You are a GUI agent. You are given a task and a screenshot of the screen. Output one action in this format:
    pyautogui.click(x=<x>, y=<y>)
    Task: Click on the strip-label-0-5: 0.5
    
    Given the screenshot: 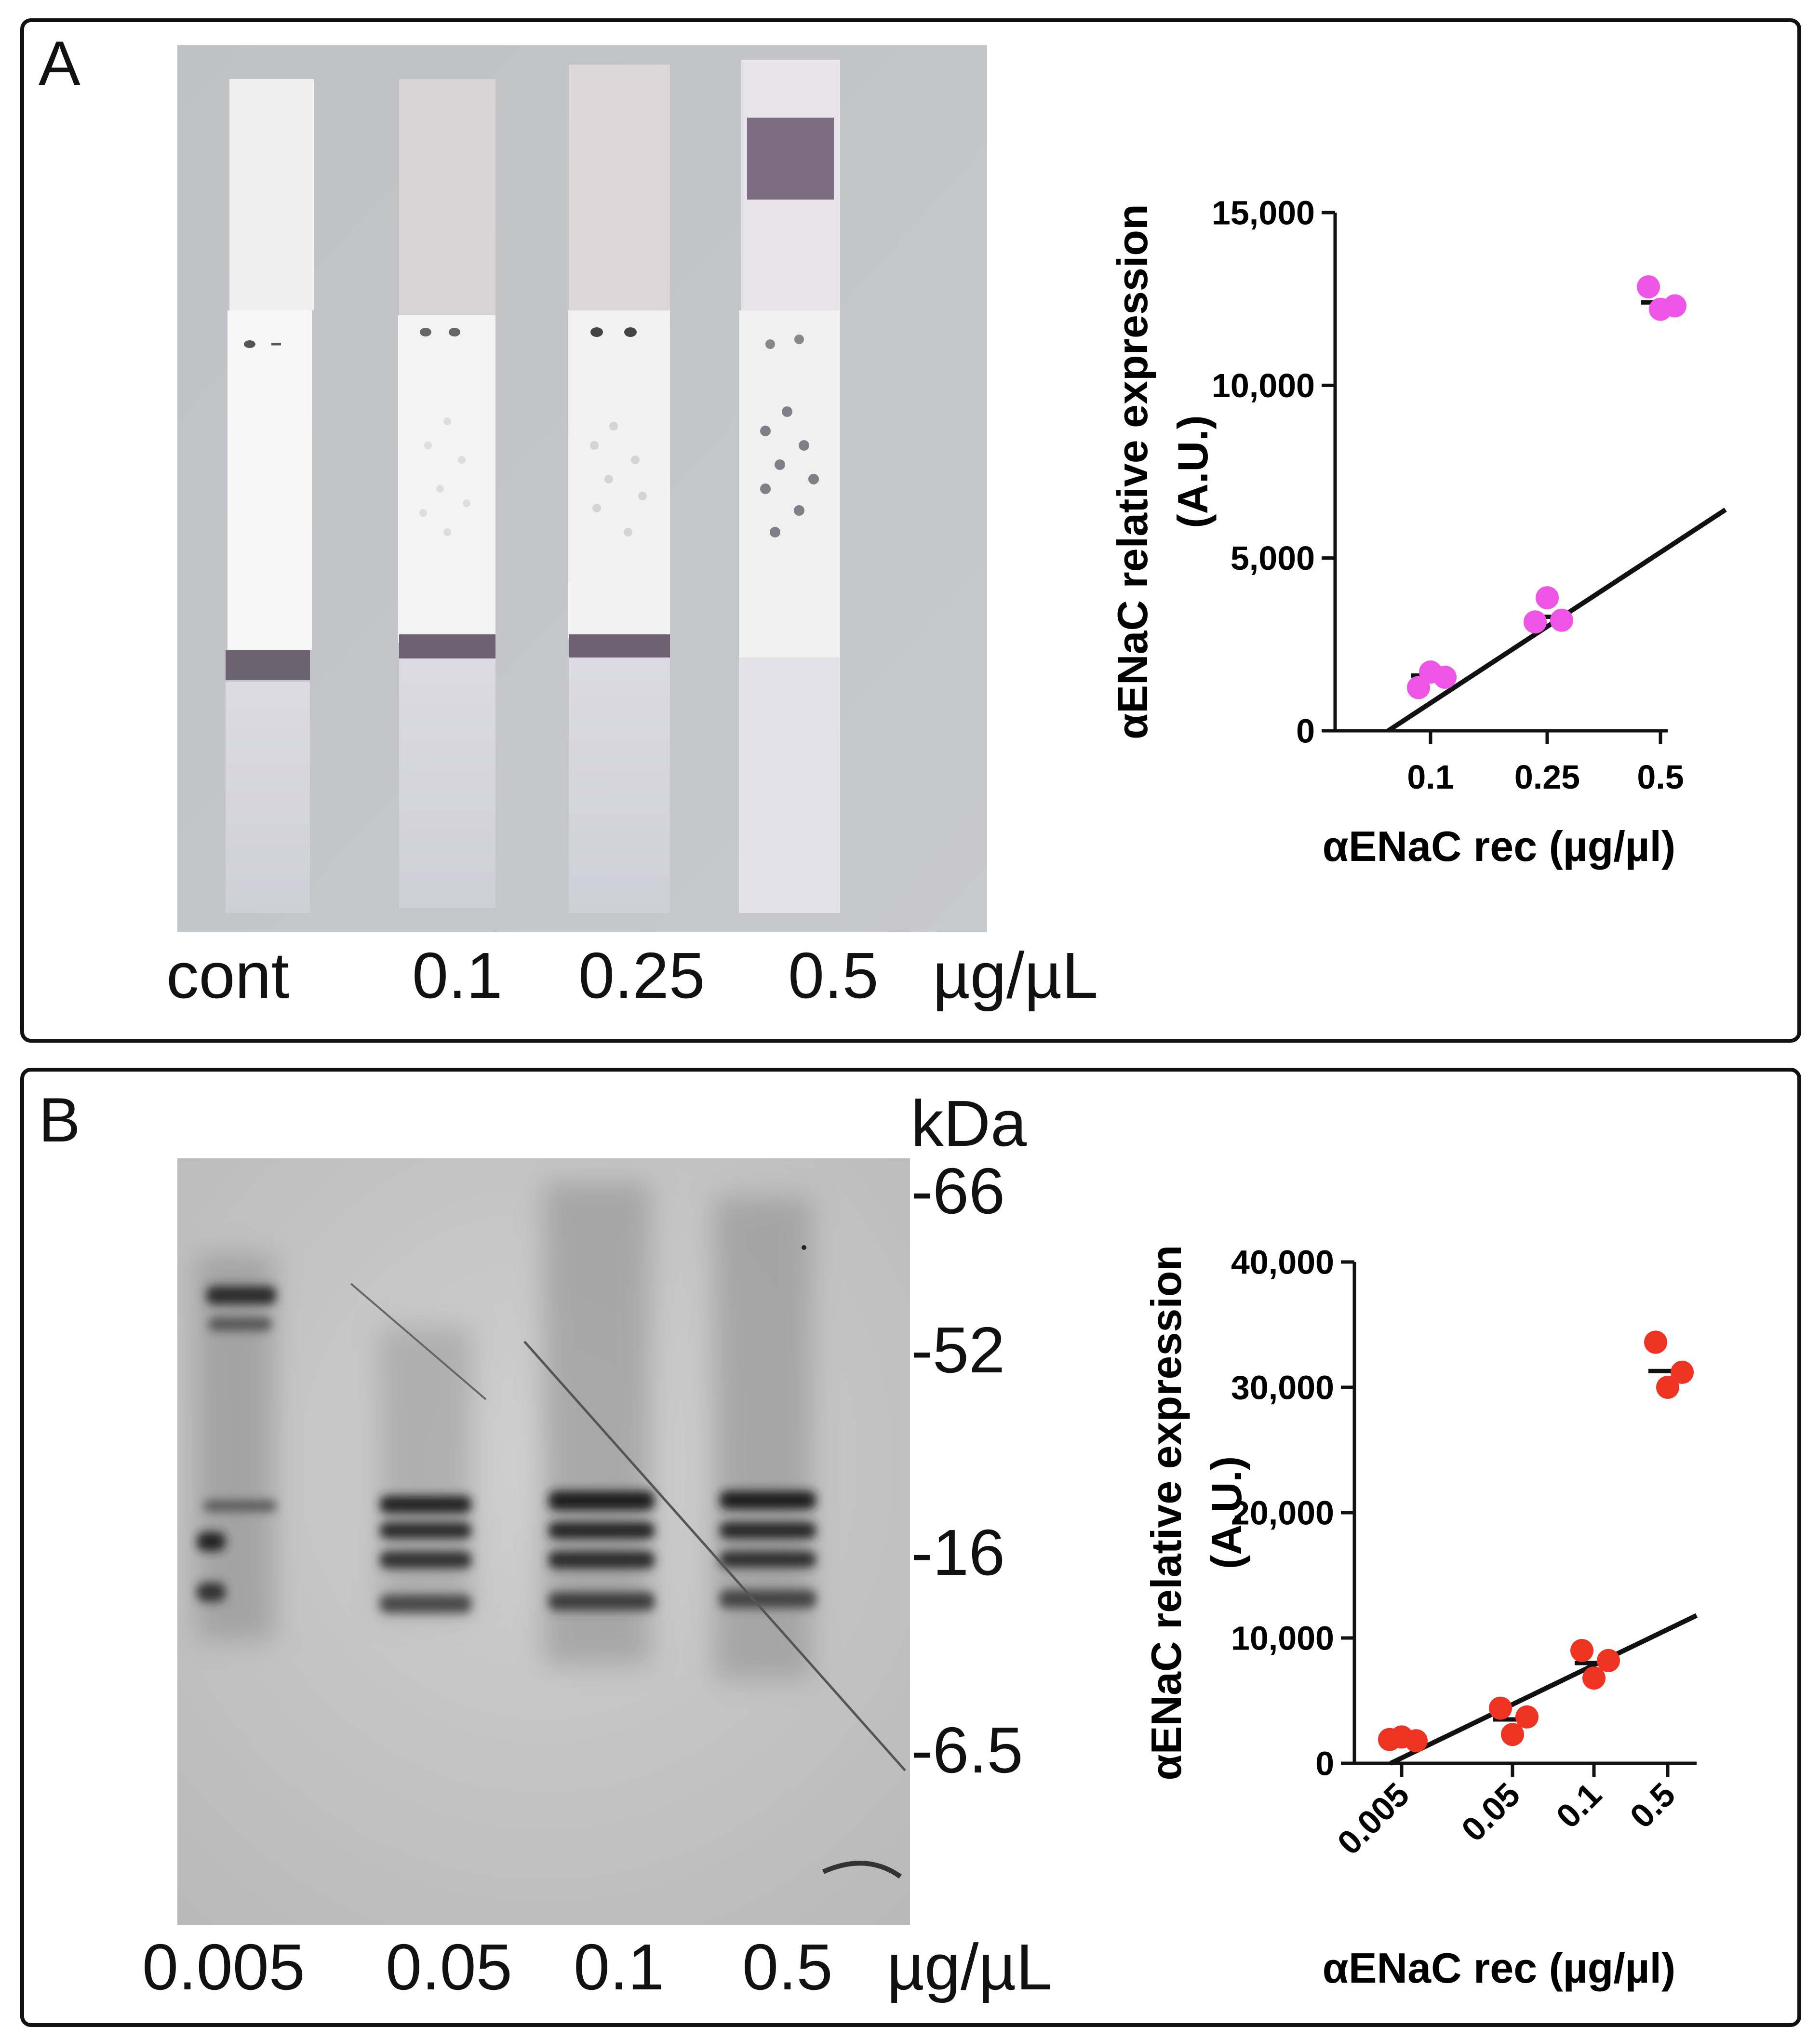 What is the action you would take?
    pyautogui.click(x=834, y=976)
    